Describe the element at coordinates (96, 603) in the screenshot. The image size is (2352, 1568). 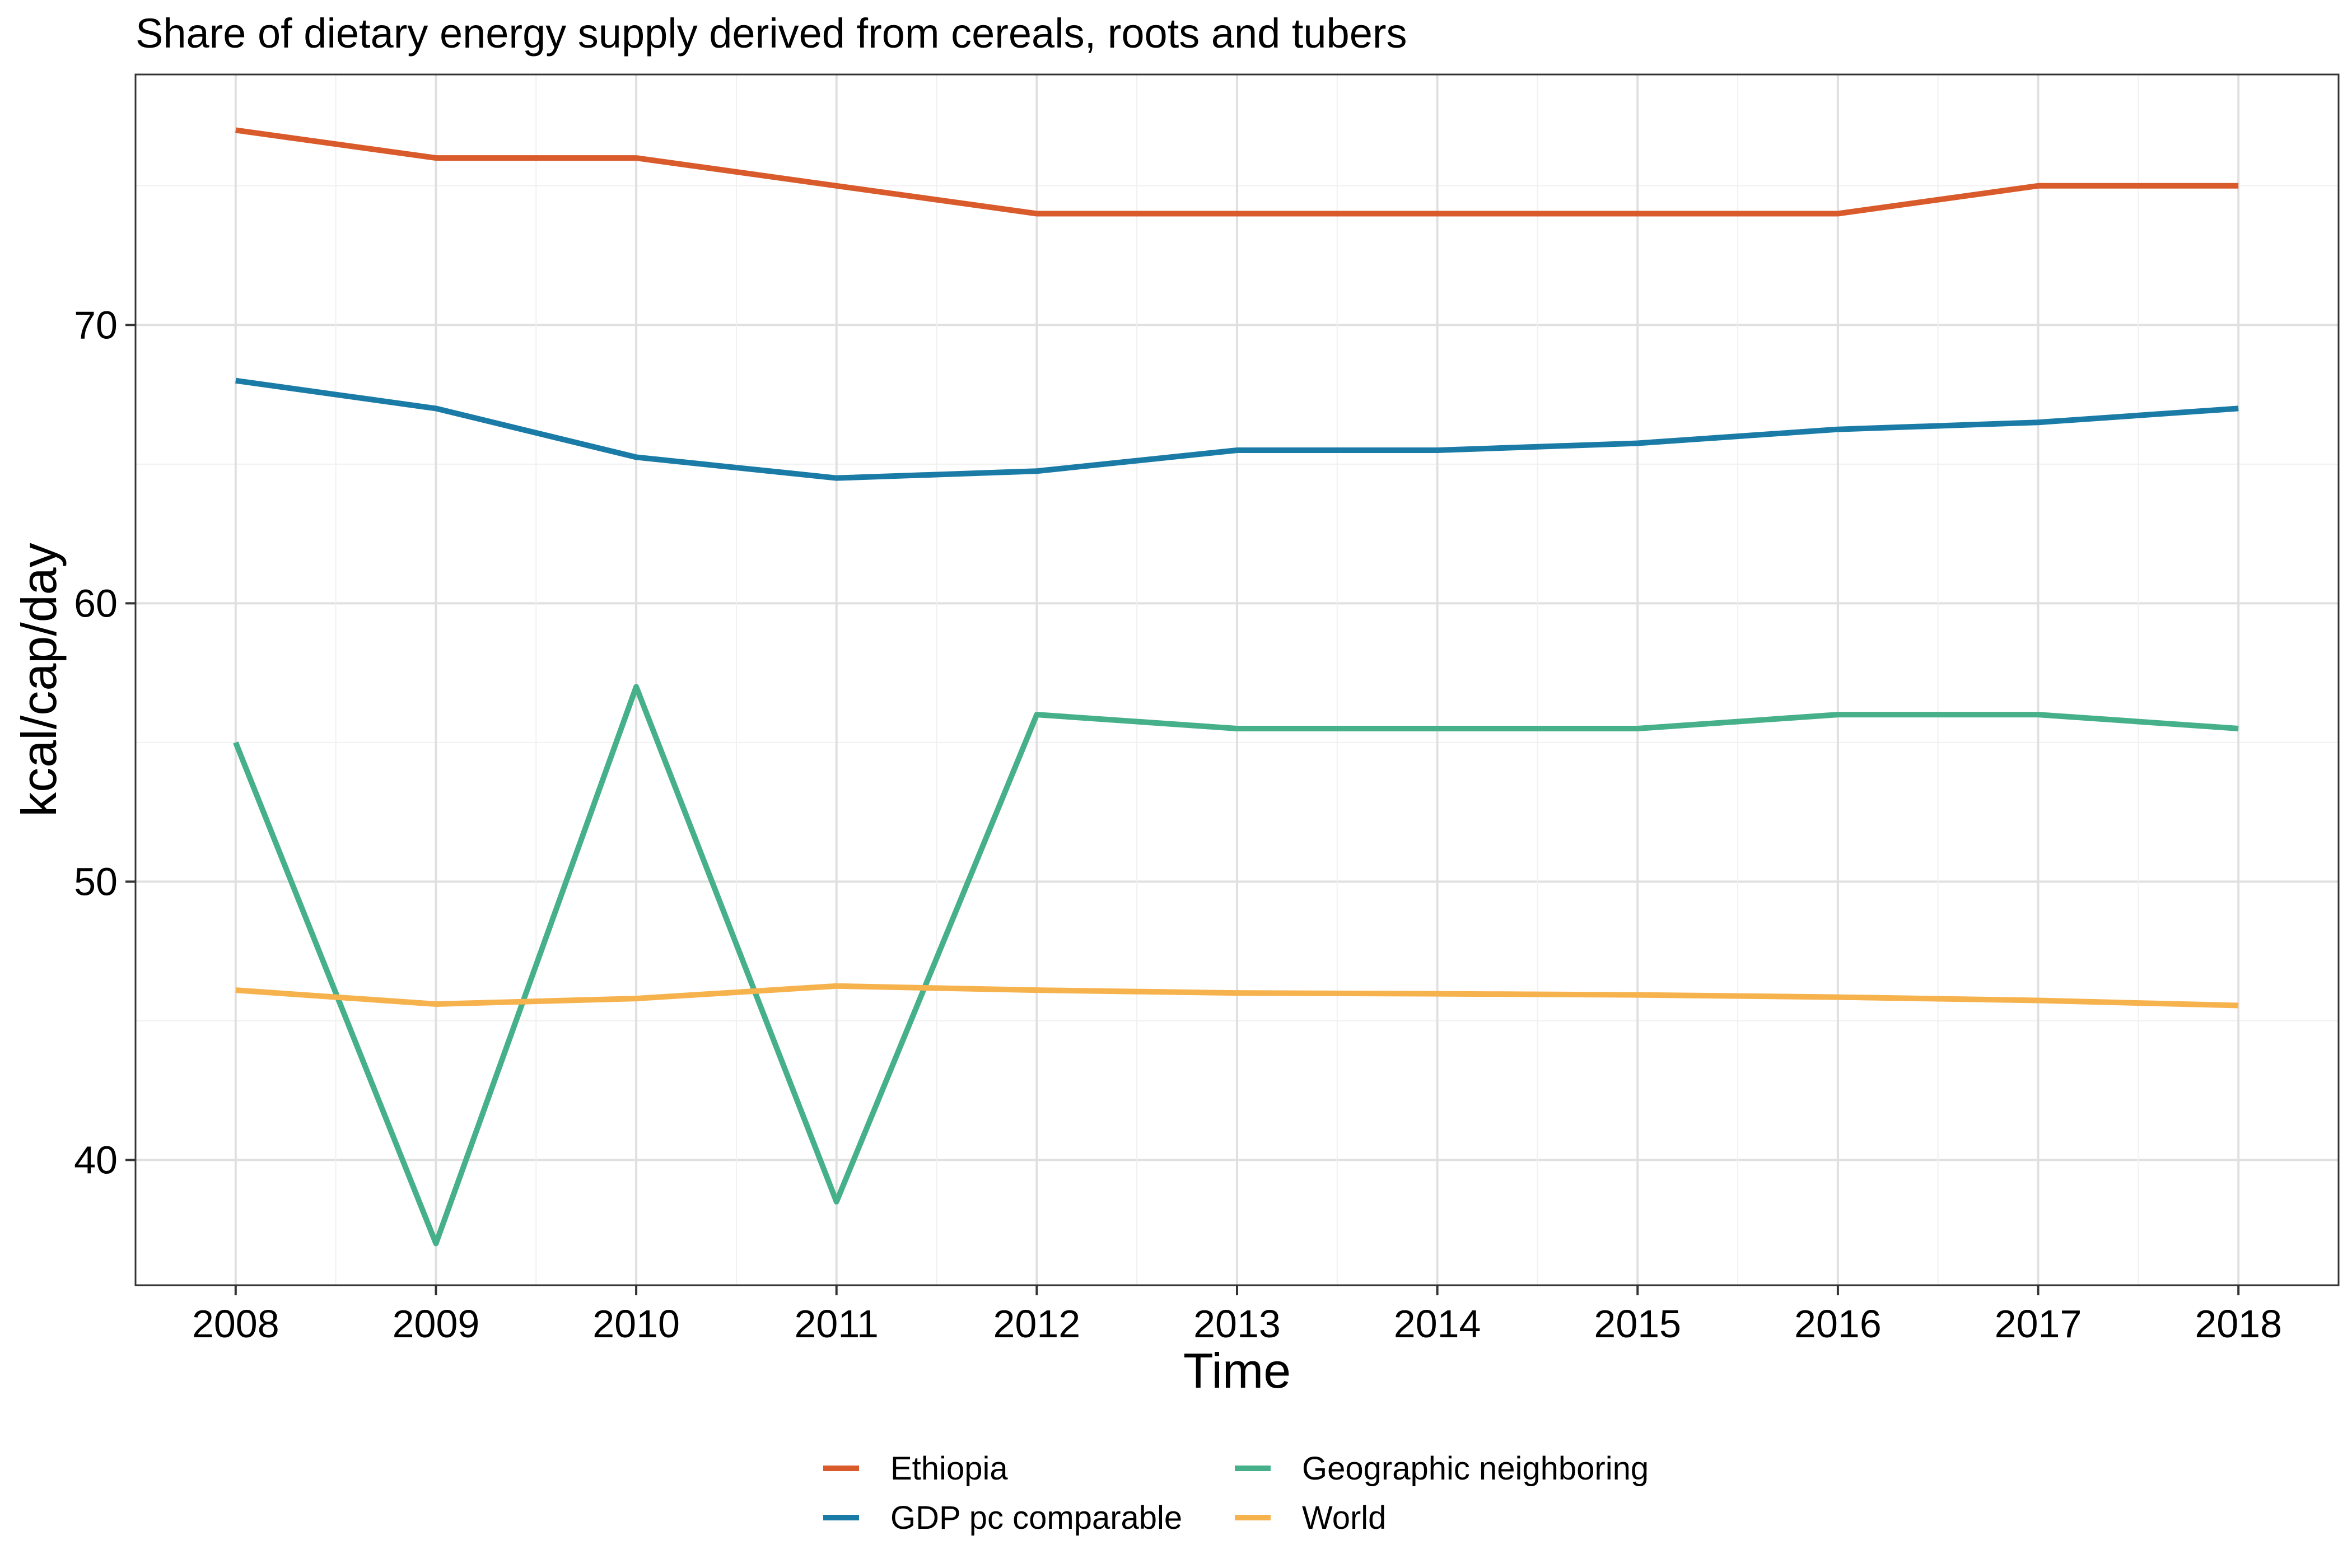
I see `y-tick-label: 60` at that location.